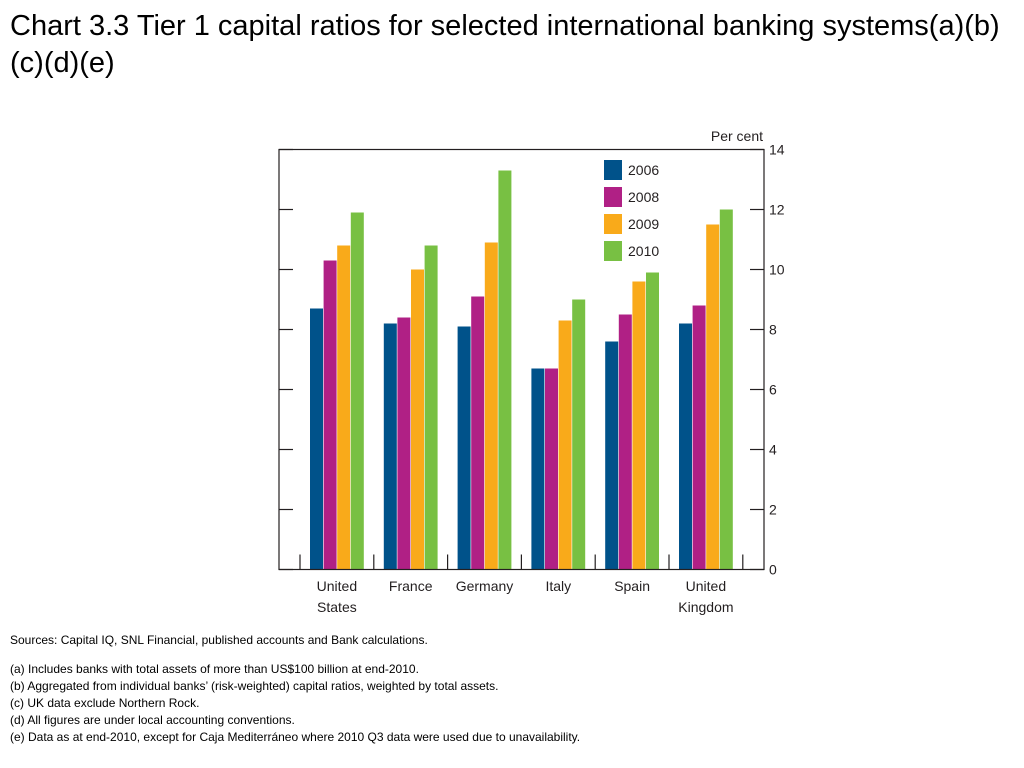 Image resolution: width=1024 pixels, height=768 pixels. What do you see at coordinates (613, 224) in the screenshot?
I see `legend-swatch-2009` at bounding box center [613, 224].